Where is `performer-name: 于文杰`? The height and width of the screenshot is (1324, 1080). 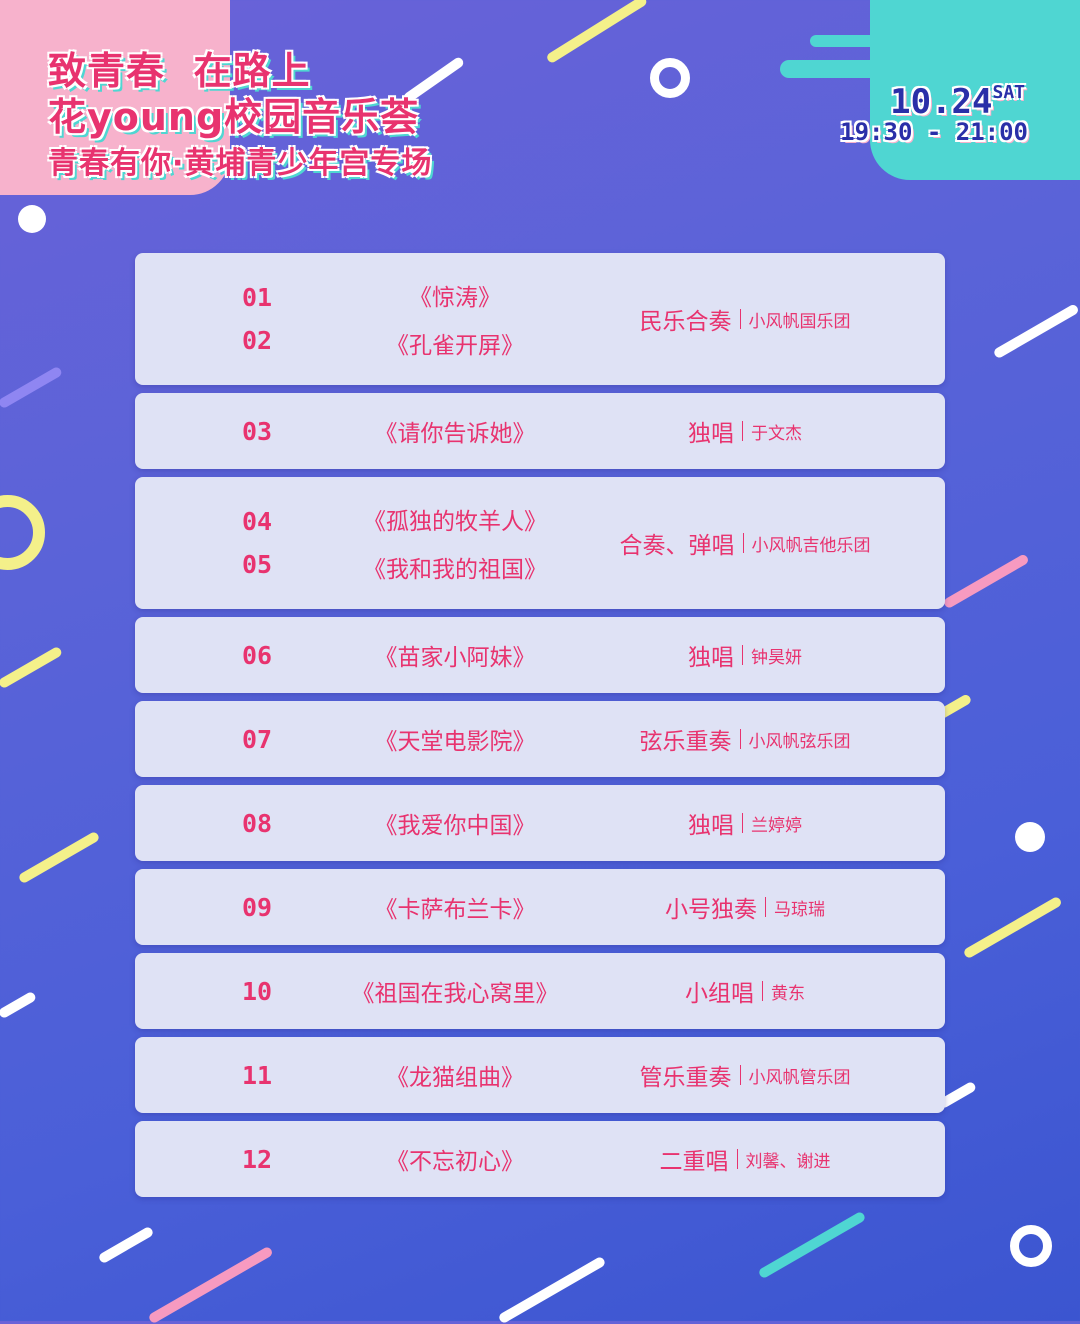
performer-name: 于文杰 is located at coordinates (776, 433).